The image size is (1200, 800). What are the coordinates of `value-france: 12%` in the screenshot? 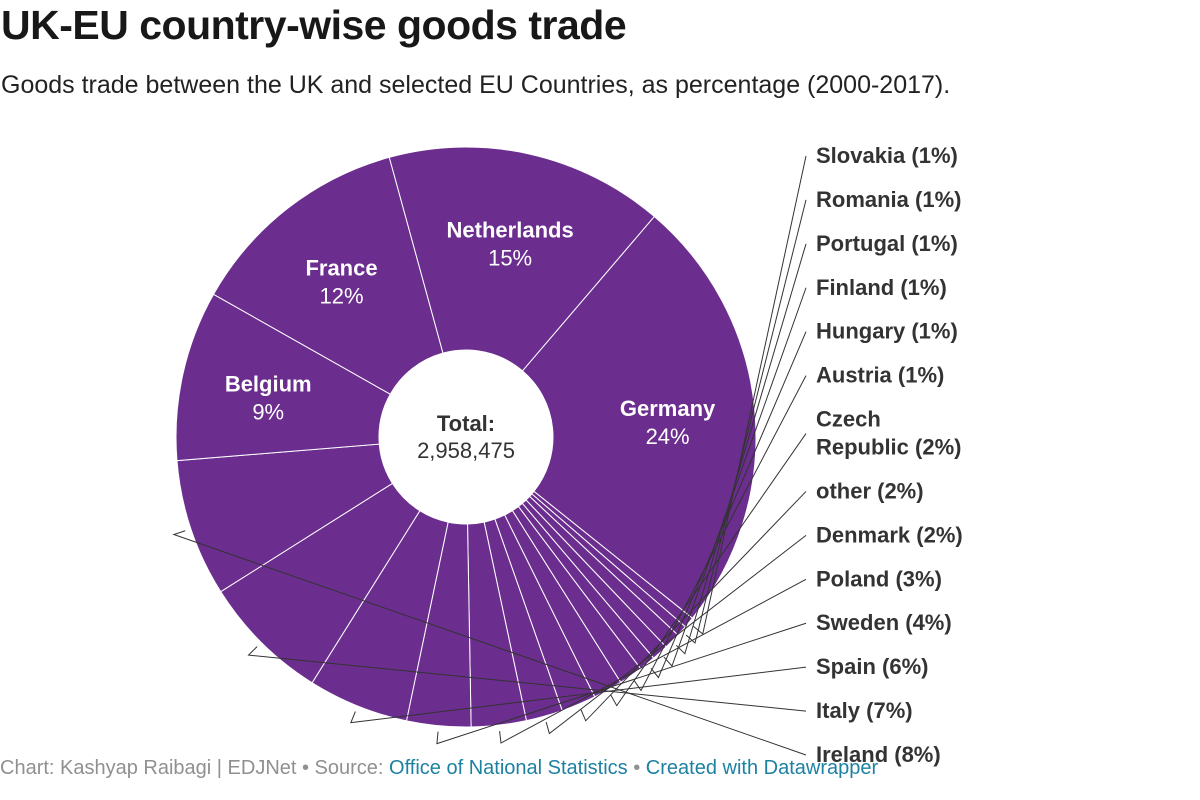 It's located at (342, 295).